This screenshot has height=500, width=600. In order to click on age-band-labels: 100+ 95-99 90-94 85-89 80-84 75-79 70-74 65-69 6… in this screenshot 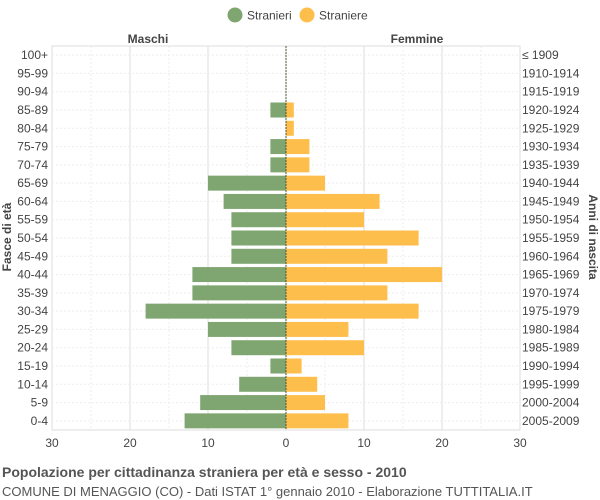, I will do `click(32, 238)`.